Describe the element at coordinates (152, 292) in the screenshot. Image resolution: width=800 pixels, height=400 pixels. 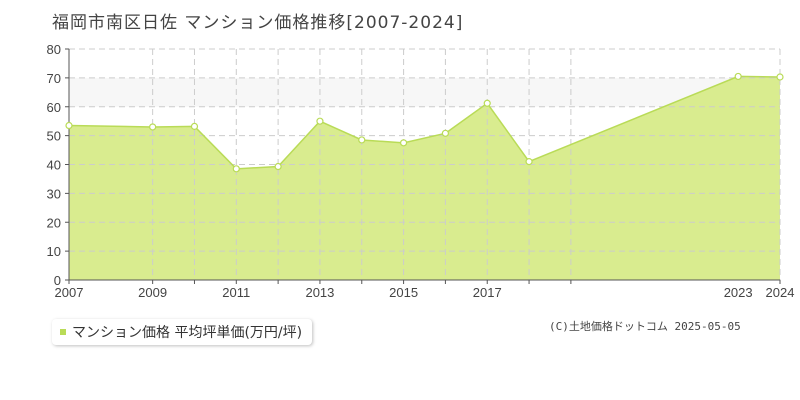
I see `x-tick-label: 2009` at that location.